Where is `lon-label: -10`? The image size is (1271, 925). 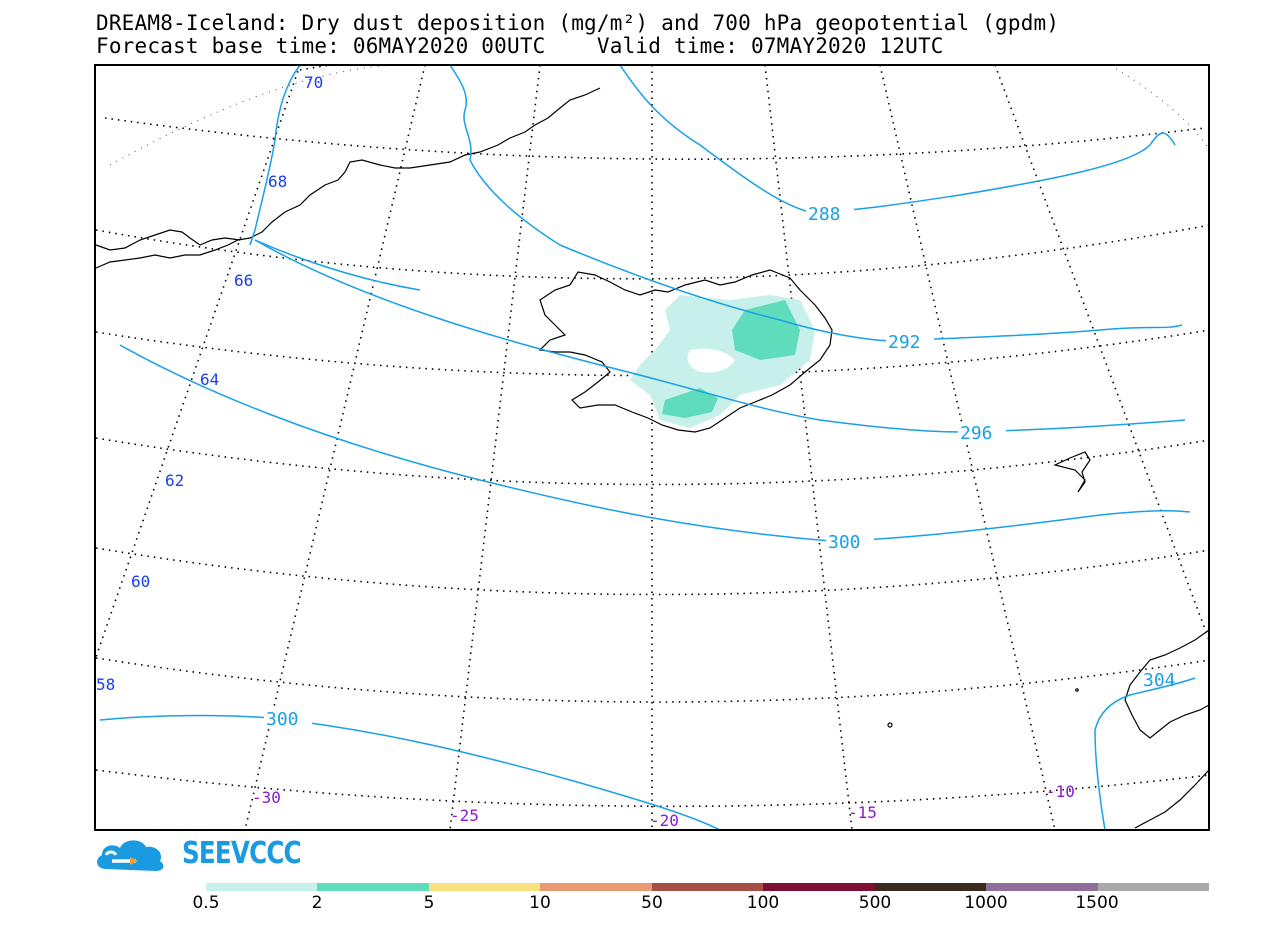
lon-label: -10 is located at coordinates (1060, 791).